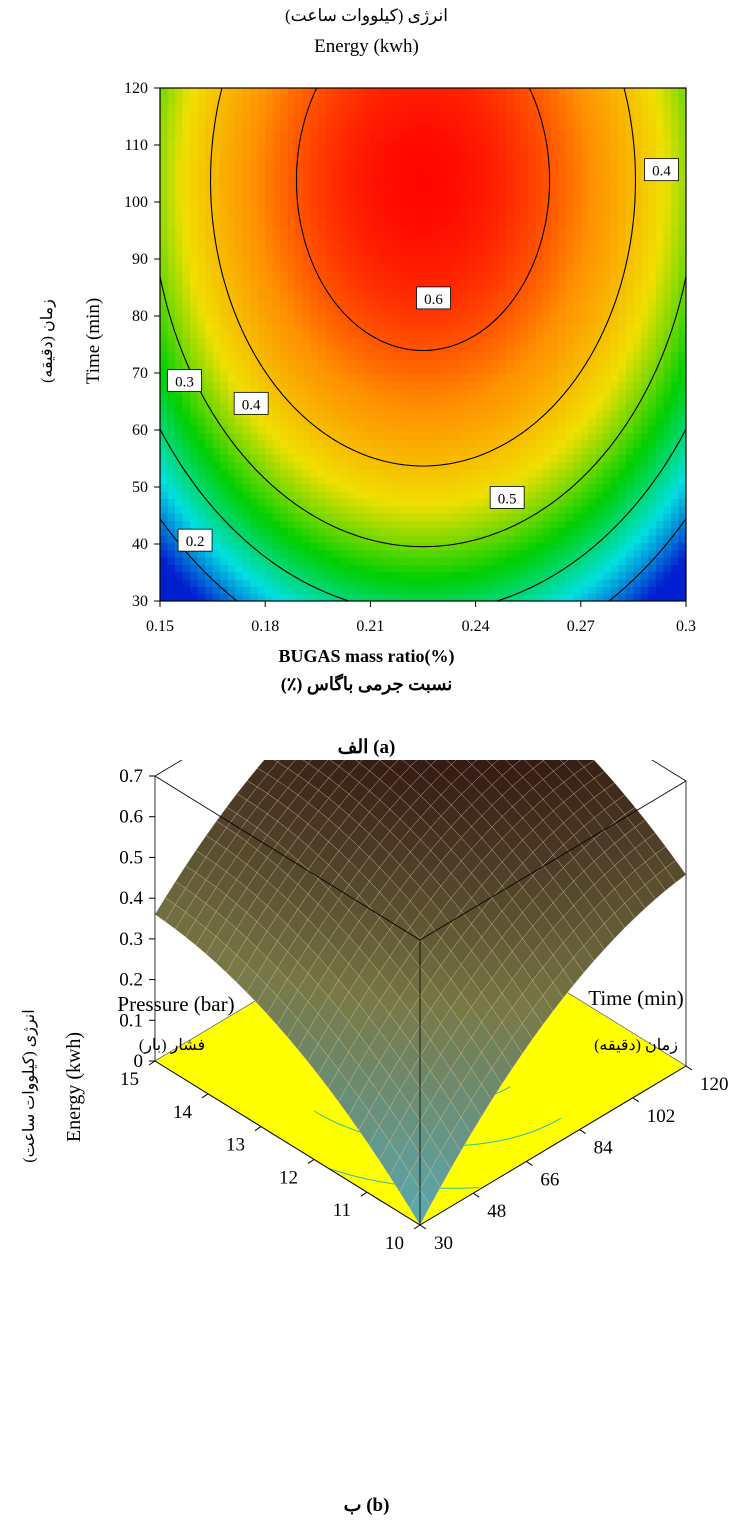 The image size is (733, 1530). What do you see at coordinates (140, 544) in the screenshot?
I see `y-tick-label: 40` at bounding box center [140, 544].